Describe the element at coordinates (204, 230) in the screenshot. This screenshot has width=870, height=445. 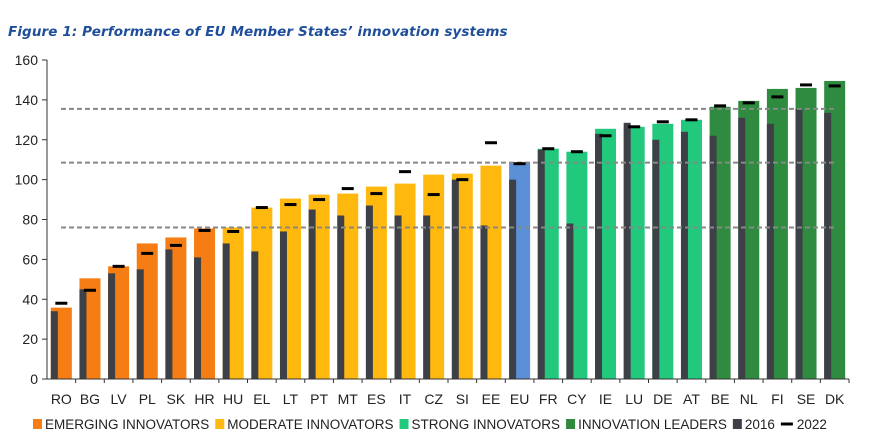
I see `marker-2022-hr` at that location.